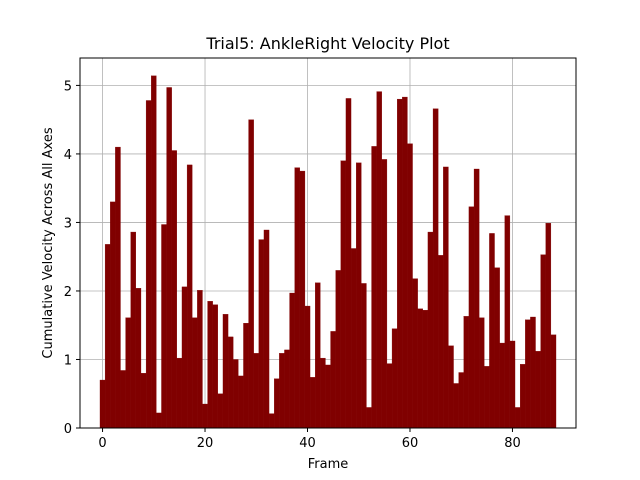 The width and height of the screenshot is (640, 480). What do you see at coordinates (102, 443) in the screenshot?
I see `x-tick-label: 0` at bounding box center [102, 443].